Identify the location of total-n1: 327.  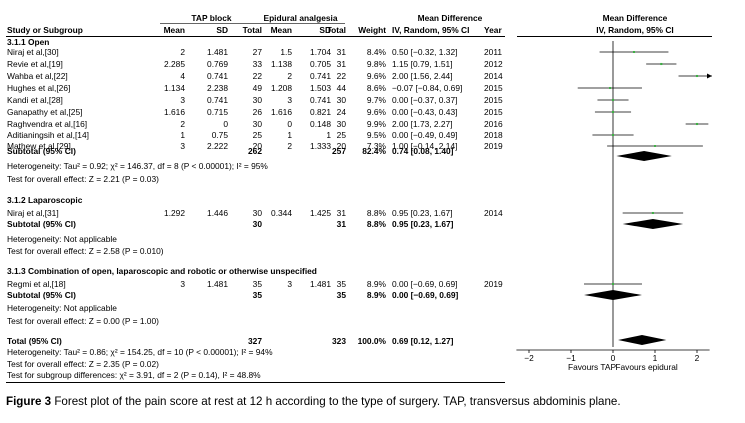
(255, 341).